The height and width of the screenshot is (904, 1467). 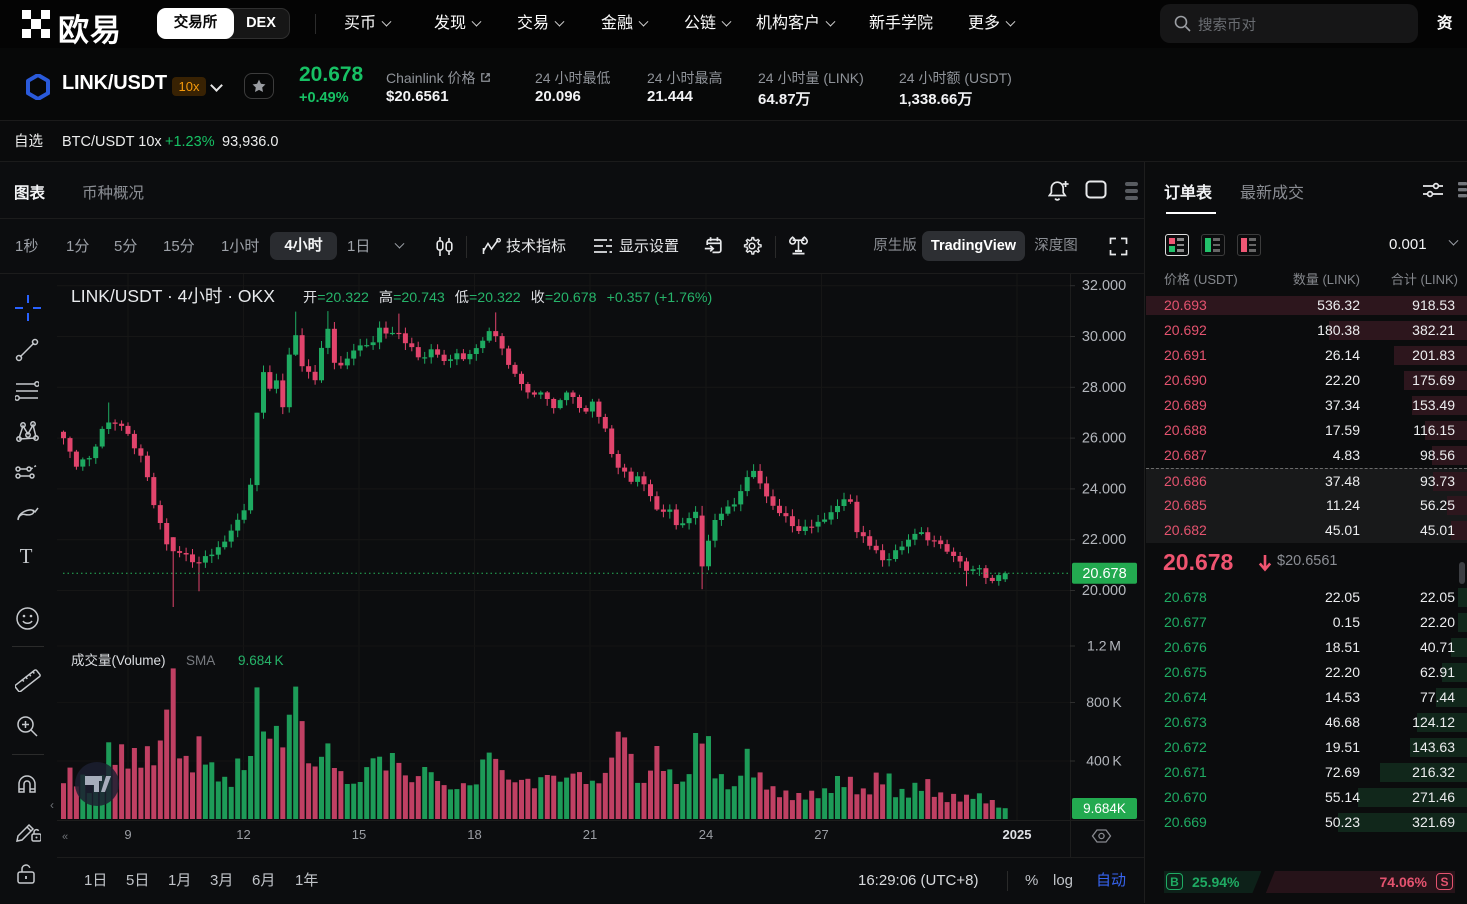 What do you see at coordinates (243, 834) in the screenshot?
I see `svg-text: 12` at bounding box center [243, 834].